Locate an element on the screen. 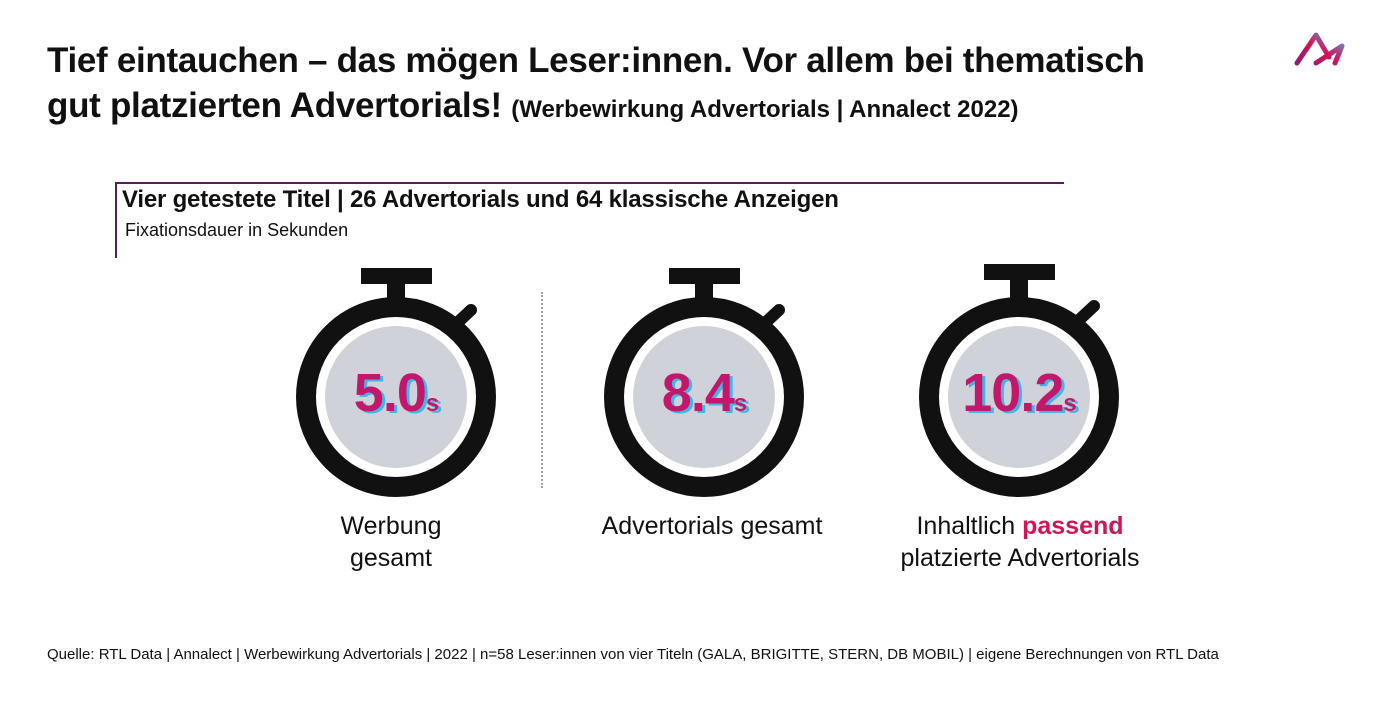 The width and height of the screenshot is (1380, 715). label-line: Werbung is located at coordinates (391, 526).